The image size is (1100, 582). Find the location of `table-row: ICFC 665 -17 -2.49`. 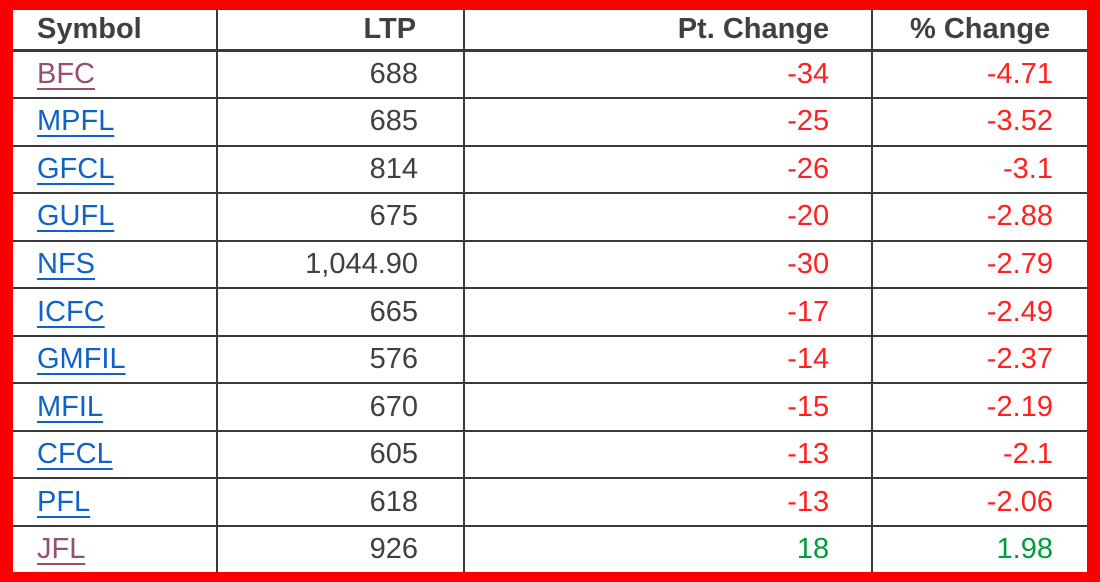

table-row: ICFC 665 -17 -2.49 is located at coordinates (550, 312).